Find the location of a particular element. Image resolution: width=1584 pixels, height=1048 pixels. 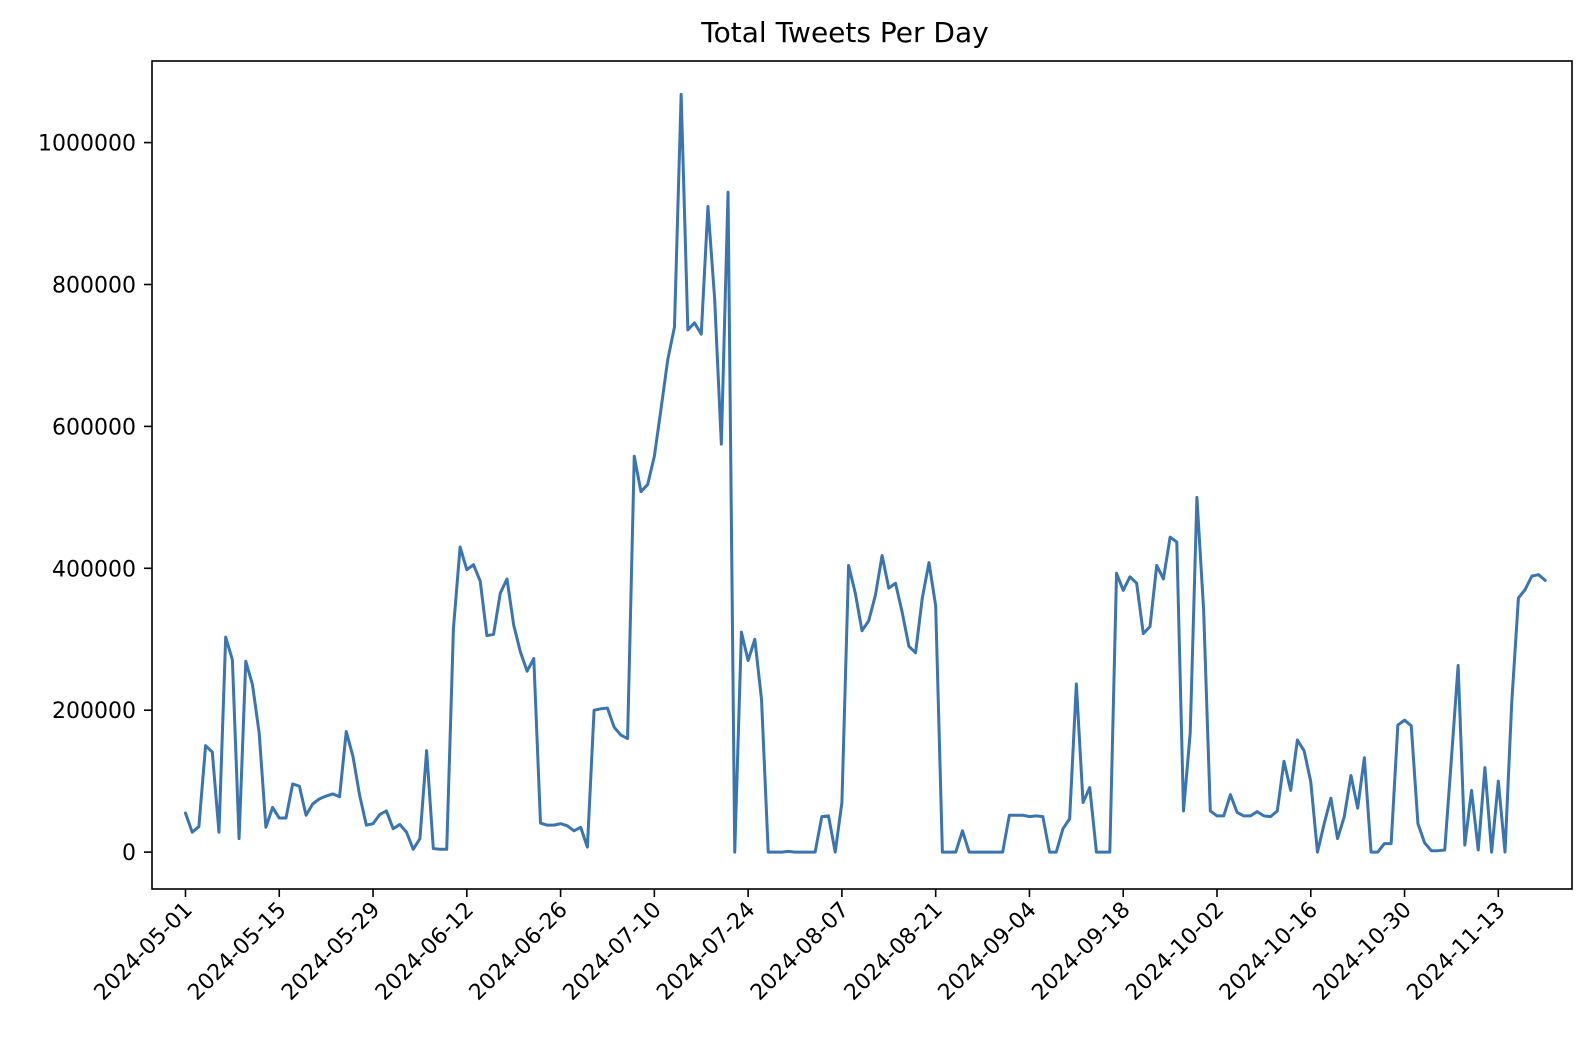

x-tick-label: 2024-05-29 is located at coordinates (331, 952).